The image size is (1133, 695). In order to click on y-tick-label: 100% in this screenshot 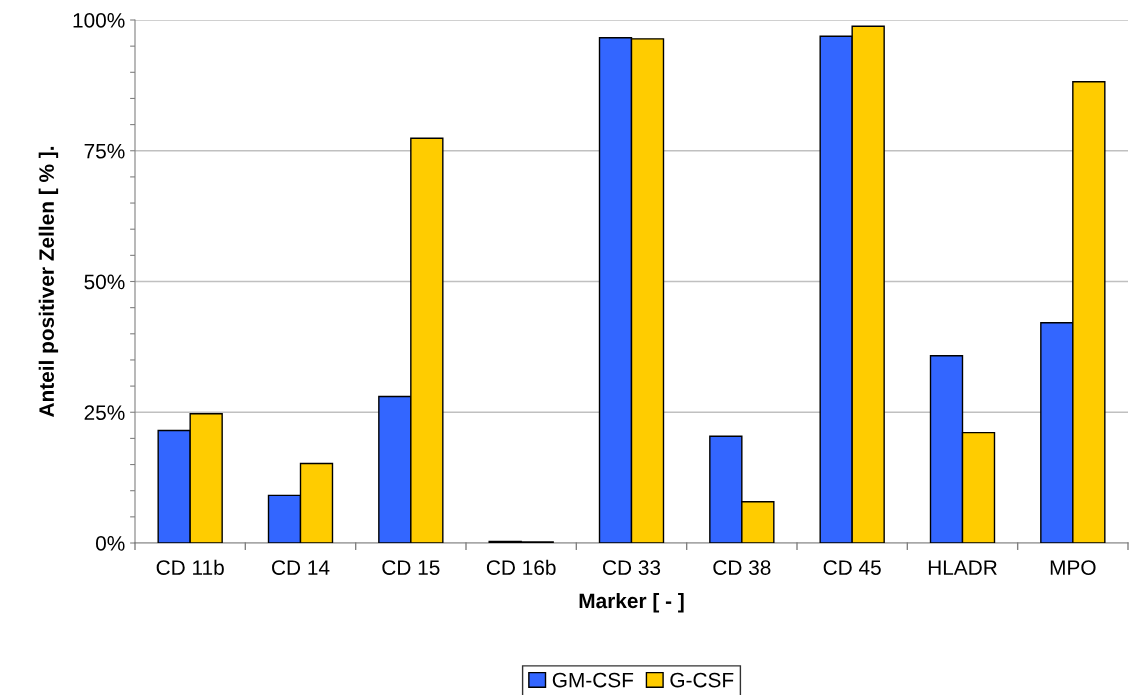, I will do `click(99, 20)`.